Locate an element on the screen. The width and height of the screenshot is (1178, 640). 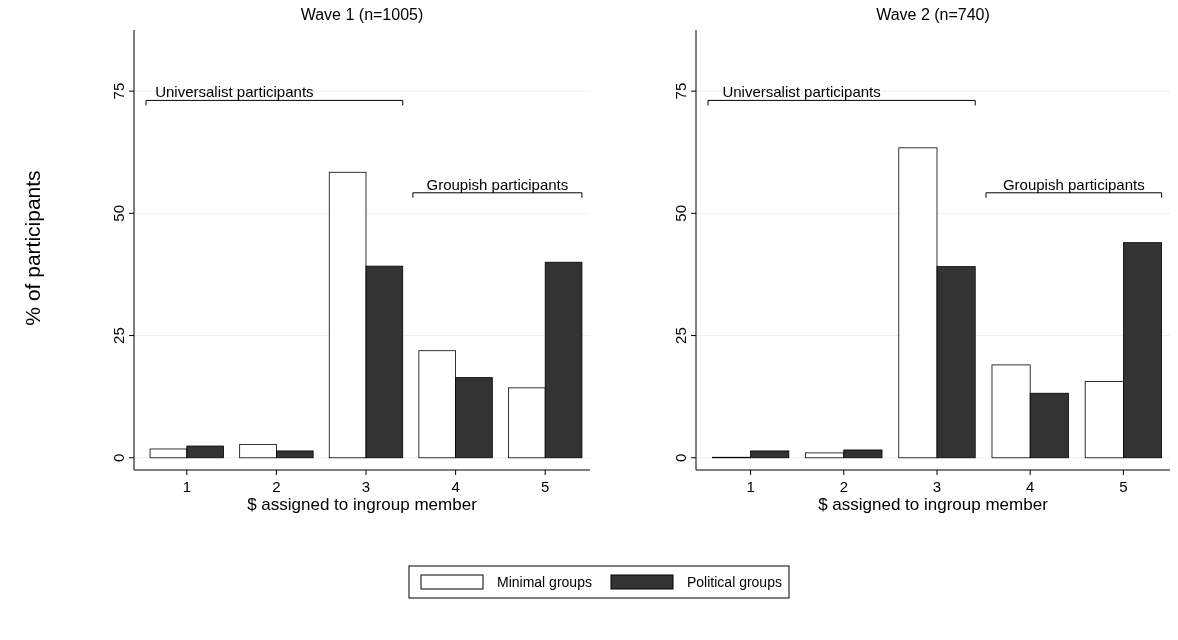
y-axis-title: % of participants is located at coordinates (32, 248).